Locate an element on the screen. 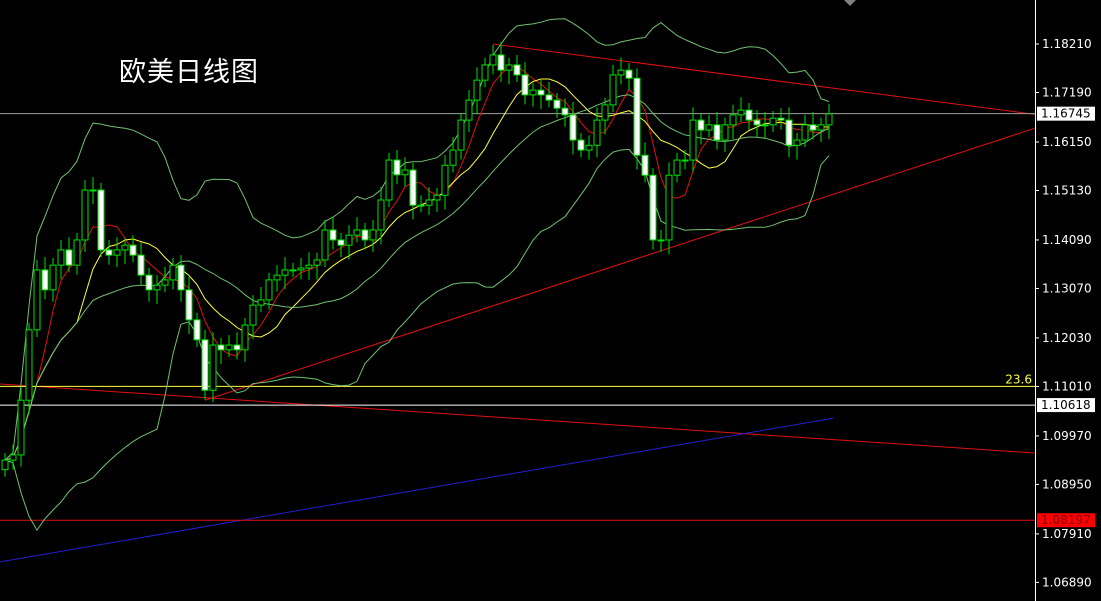 The width and height of the screenshot is (1101, 601). y-tick-label: 1.14090 is located at coordinates (1067, 240).